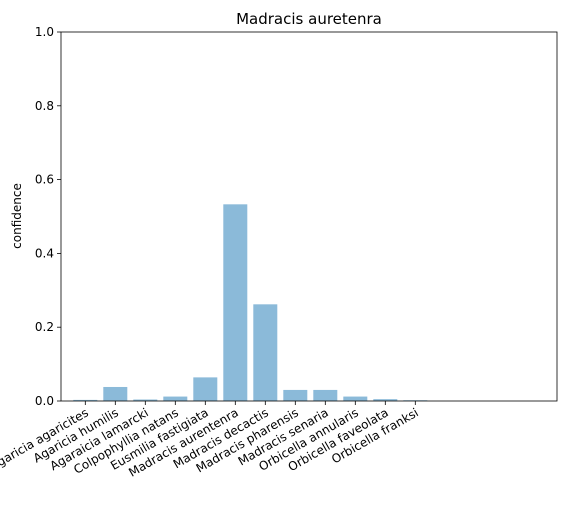 The image size is (567, 505). What do you see at coordinates (44, 106) in the screenshot?
I see `y-tick-label: 0.8` at bounding box center [44, 106].